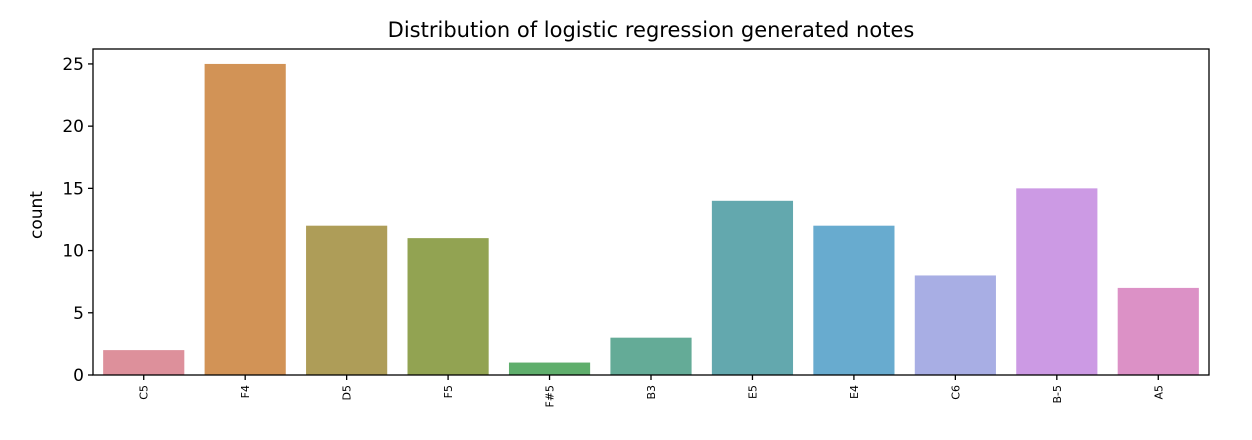  I want to click on y-axis-label: count, so click(37, 215).